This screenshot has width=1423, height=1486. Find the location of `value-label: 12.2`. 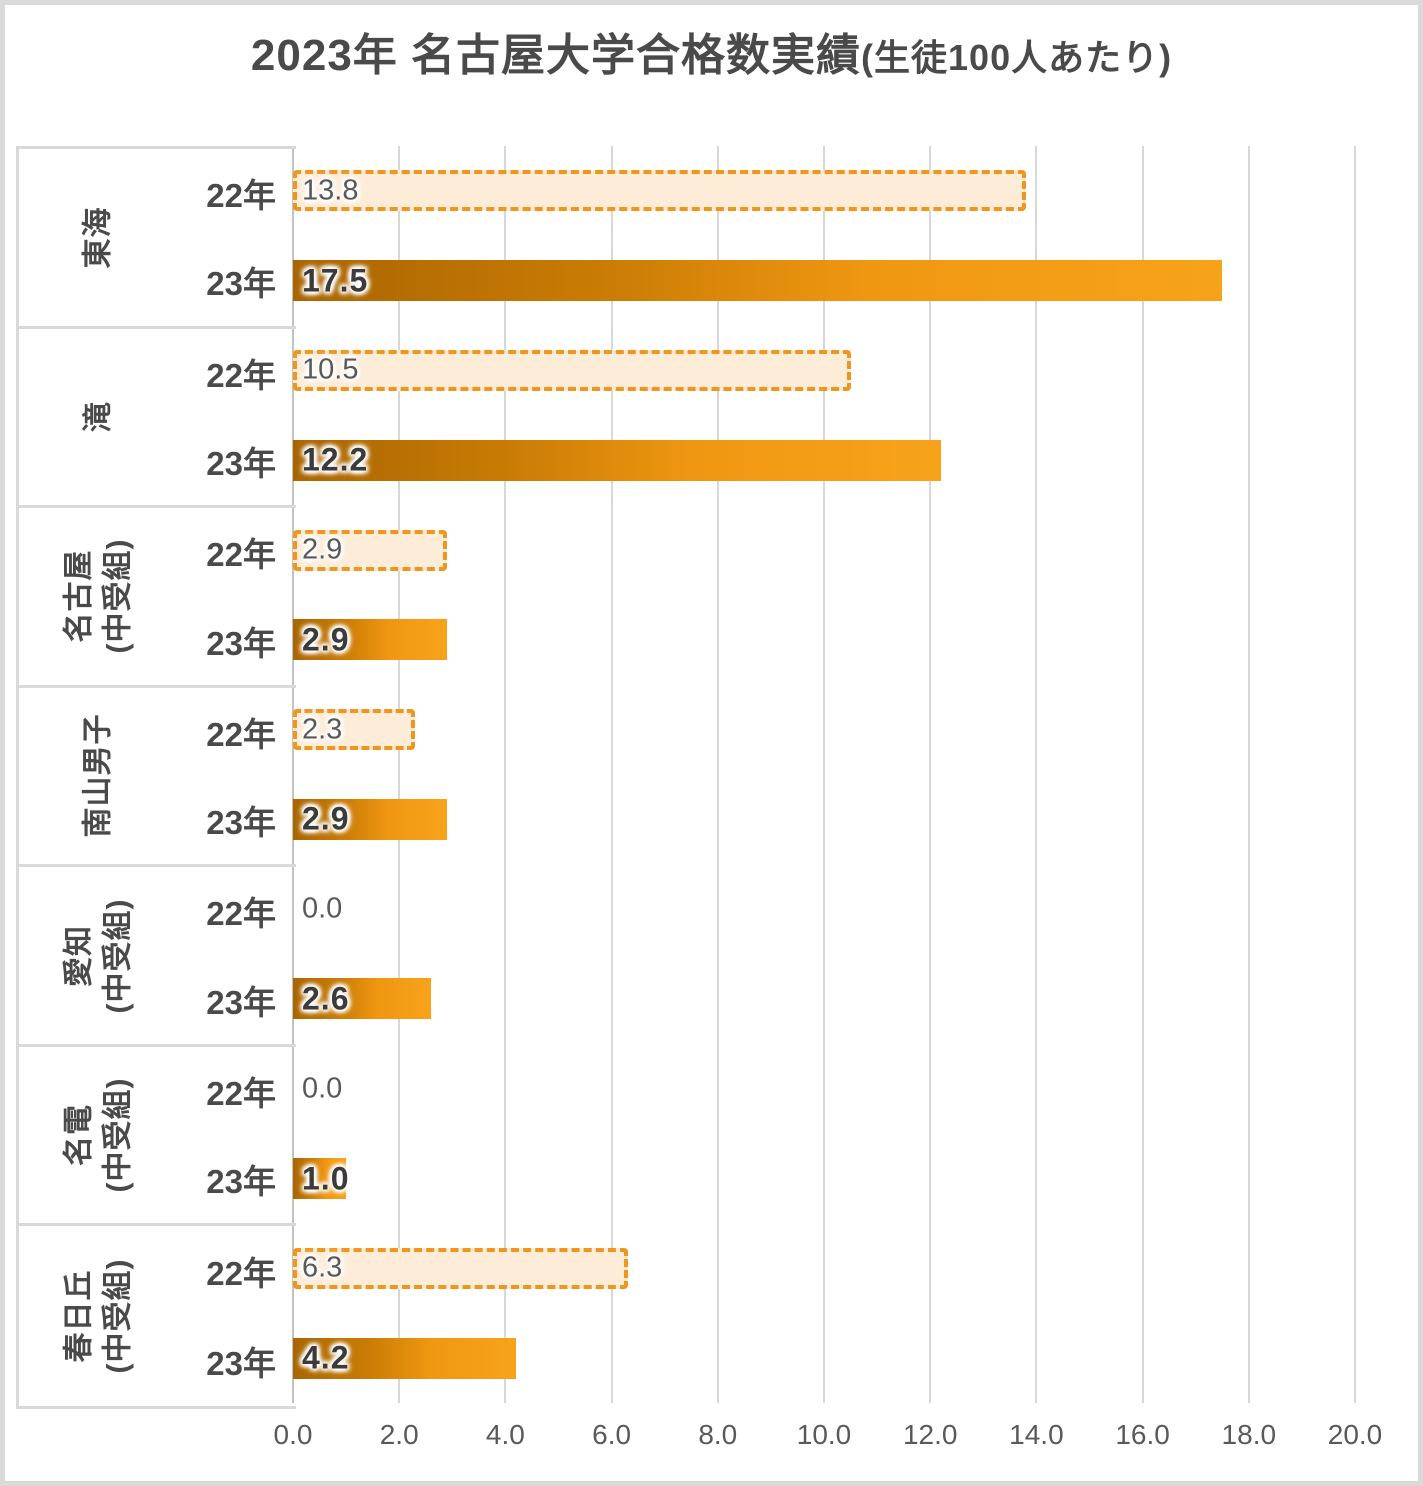

value-label: 12.2 is located at coordinates (335, 459).